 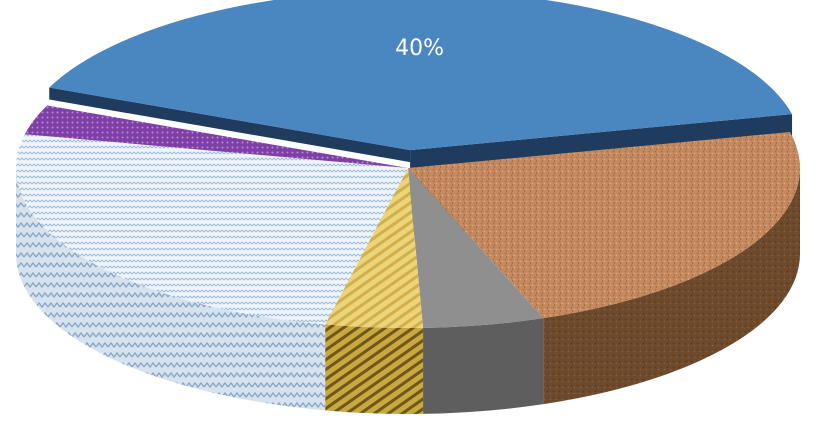 I want to click on pie-slice-label-0: 40%, so click(x=419, y=48).